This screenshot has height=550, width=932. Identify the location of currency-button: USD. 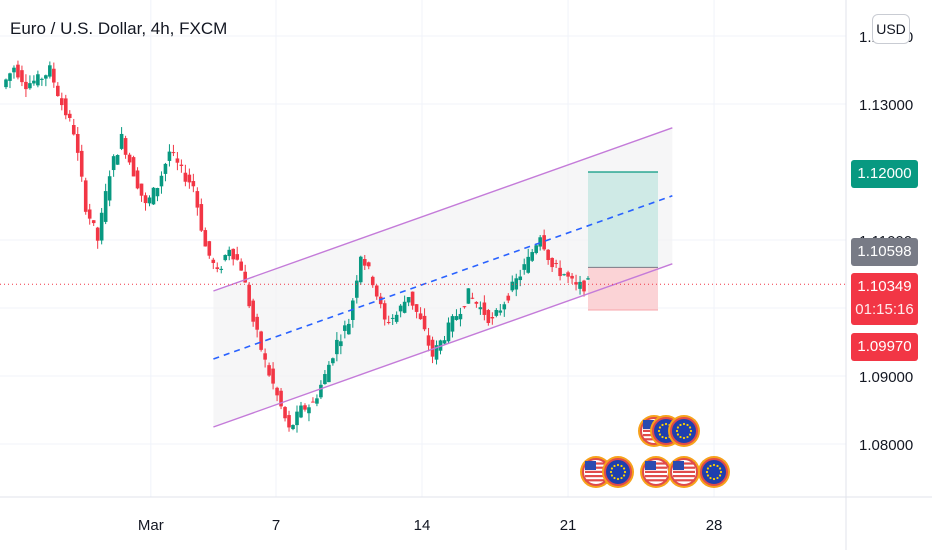
(891, 29).